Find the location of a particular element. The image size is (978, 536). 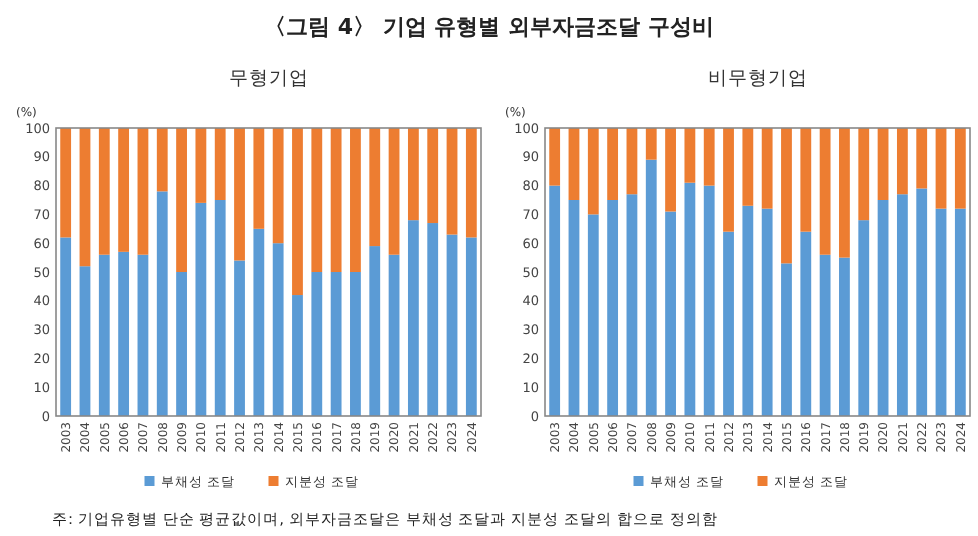

chart-title: 〈그림 4〉 기업 유형별 외부자금조달 구성비 is located at coordinates (489, 27).